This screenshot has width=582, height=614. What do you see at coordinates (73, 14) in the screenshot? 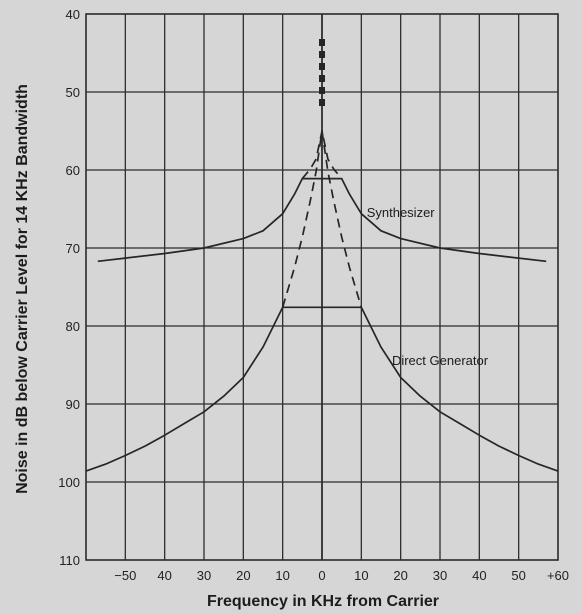
I see `y-tick-label: 40` at bounding box center [73, 14].